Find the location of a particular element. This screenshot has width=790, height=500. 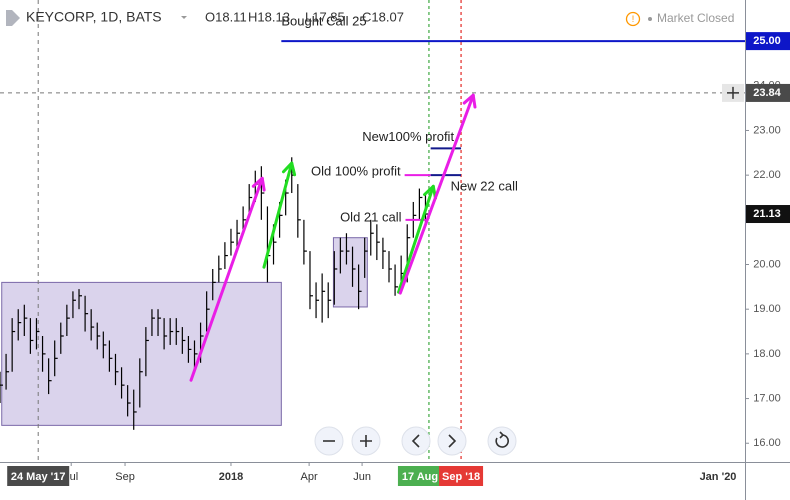

axis-price-label-box is located at coordinates (768, 41).